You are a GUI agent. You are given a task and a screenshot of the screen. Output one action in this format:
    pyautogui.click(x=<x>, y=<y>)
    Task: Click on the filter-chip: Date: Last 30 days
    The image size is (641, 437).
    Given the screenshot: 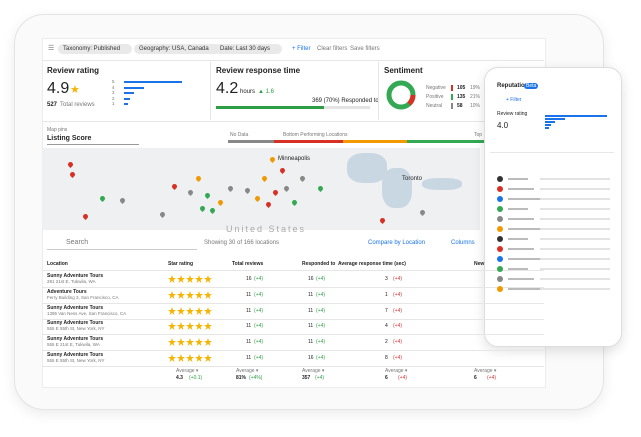 What is the action you would take?
    pyautogui.click(x=249, y=49)
    